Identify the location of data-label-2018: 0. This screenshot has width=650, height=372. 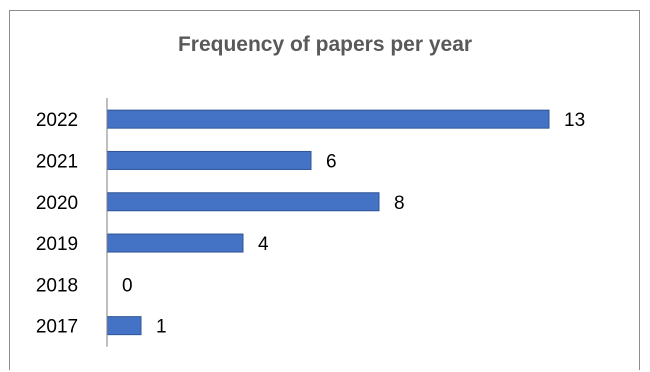
(127, 285).